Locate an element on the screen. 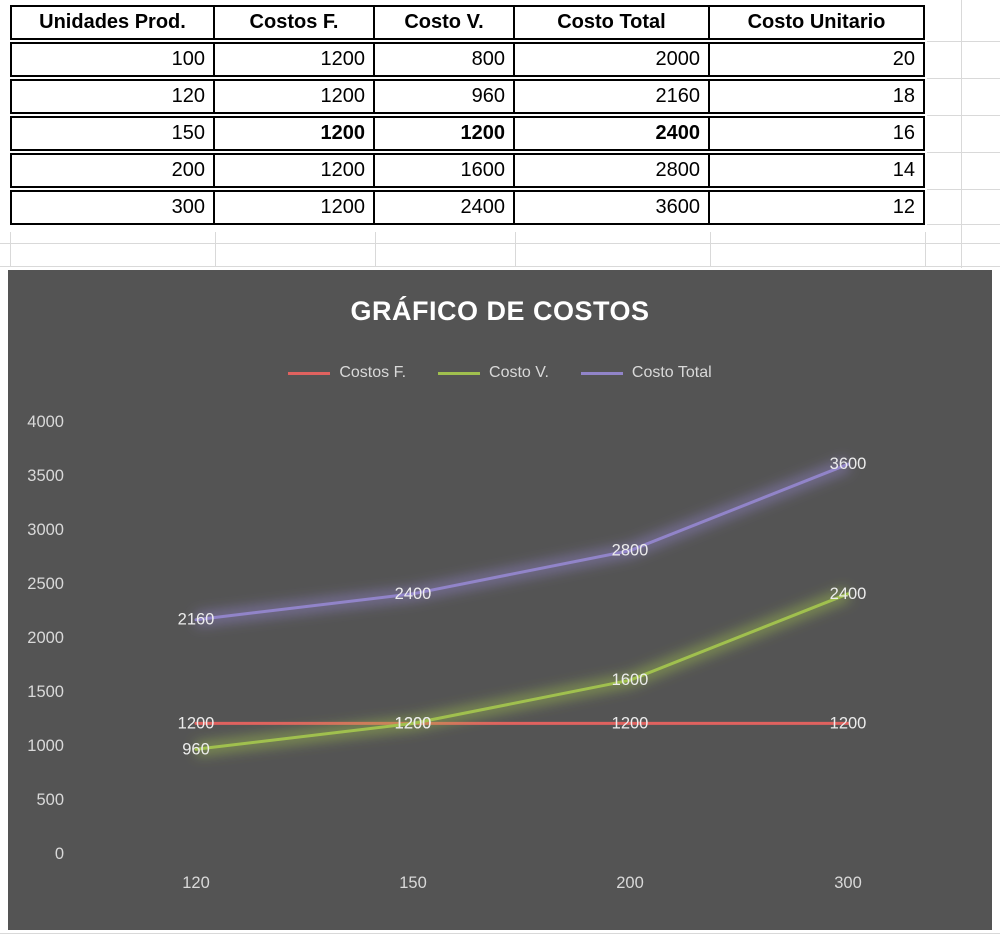 Image resolution: width=1000 pixels, height=936 pixels. legend-item-costo-total: Costo Total is located at coordinates (646, 373).